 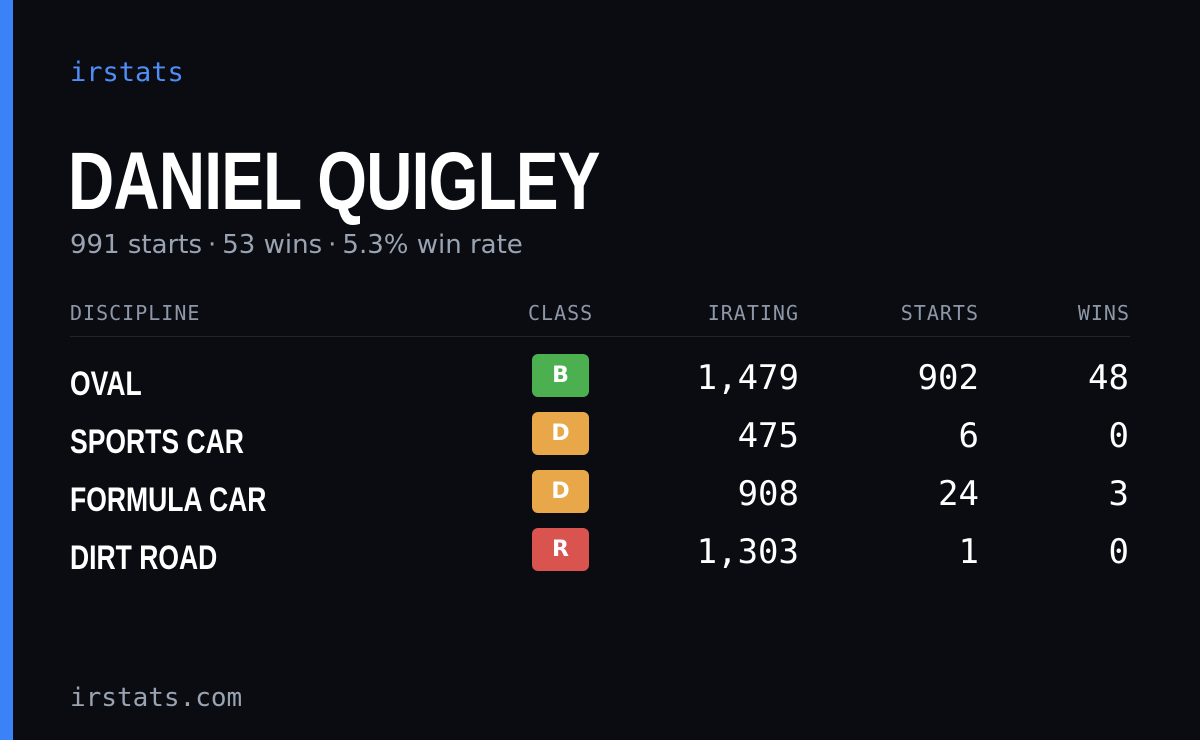 What do you see at coordinates (600, 497) in the screenshot?
I see `table-row: FORMULA CAR D 908 24 3` at bounding box center [600, 497].